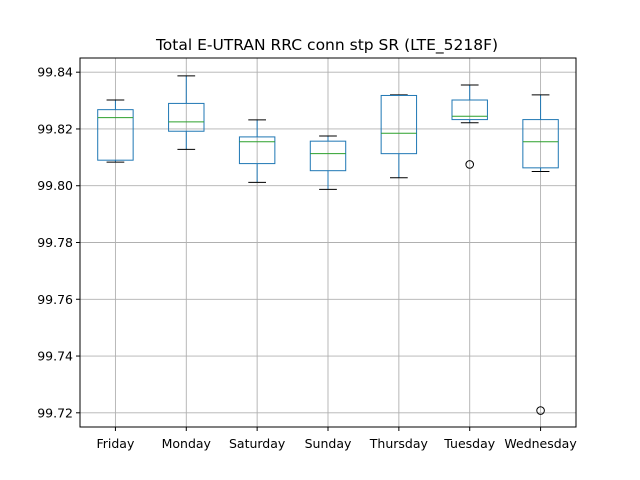 The height and width of the screenshot is (480, 640). Describe the element at coordinates (55, 412) in the screenshot. I see `y-tick-label: 99.72` at that location.